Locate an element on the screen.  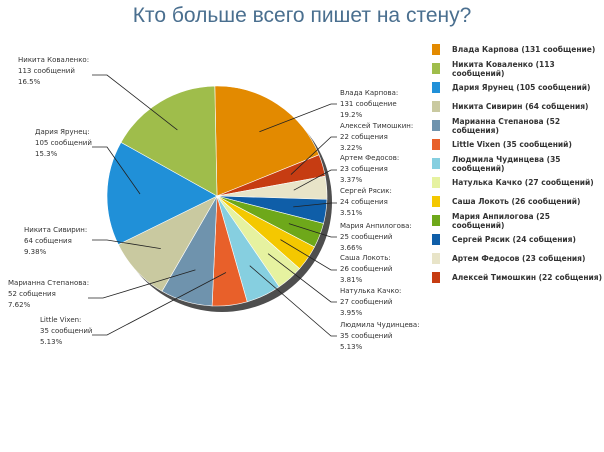
legend-item: Саша Локоть (26 сообщений) is located at coordinates (518, 201).